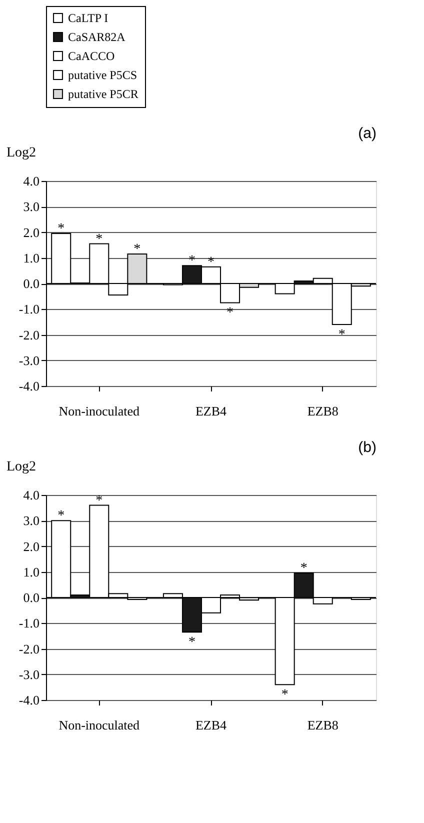 The height and width of the screenshot is (823, 424). What do you see at coordinates (103, 94) in the screenshot?
I see `legend-label: putative P5CR` at bounding box center [103, 94].